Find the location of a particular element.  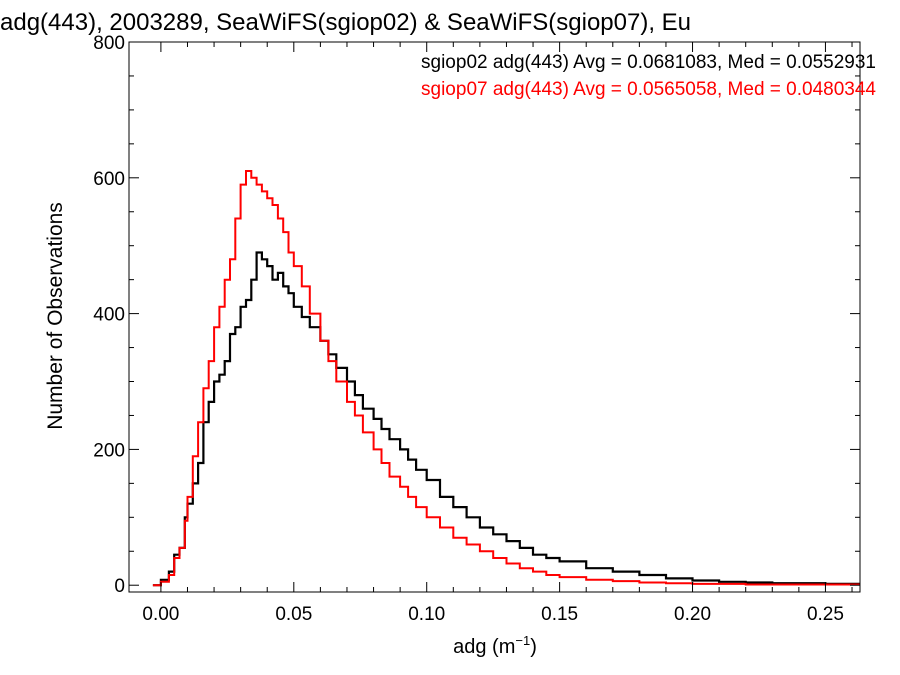

y-axis-label: Number of Observations is located at coordinates (55, 316).